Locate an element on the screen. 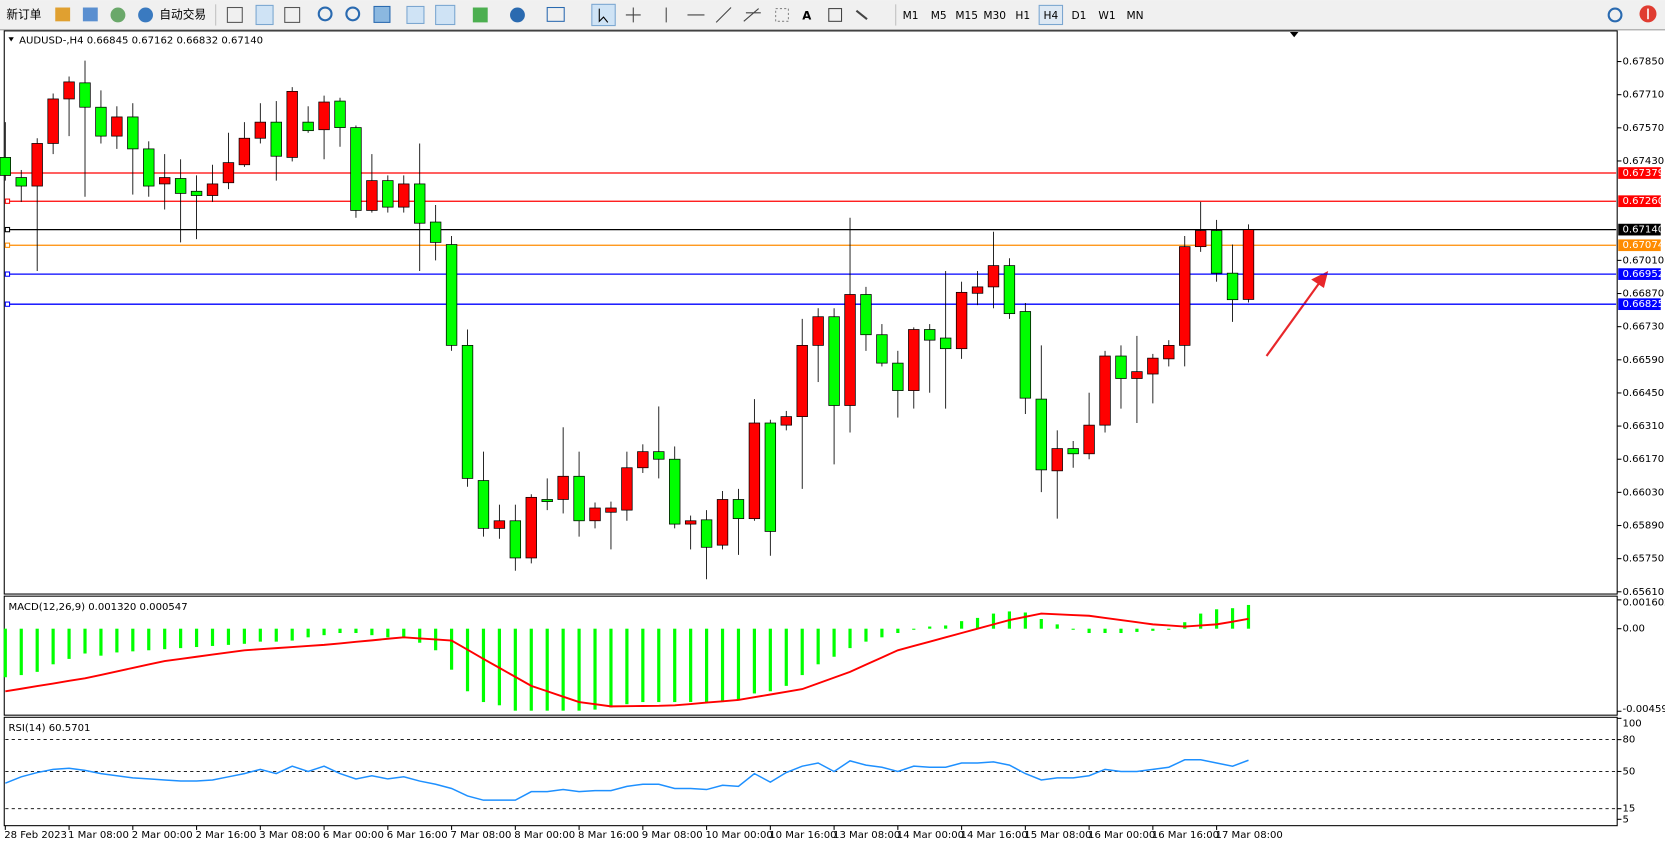 The image size is (1665, 847). cursor-button is located at coordinates (603, 15).